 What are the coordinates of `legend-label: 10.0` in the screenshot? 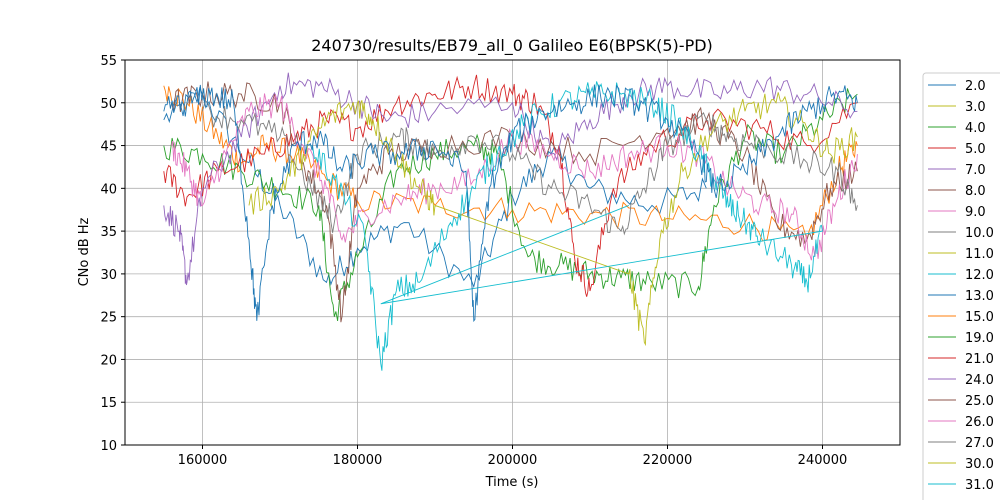 It's located at (979, 233).